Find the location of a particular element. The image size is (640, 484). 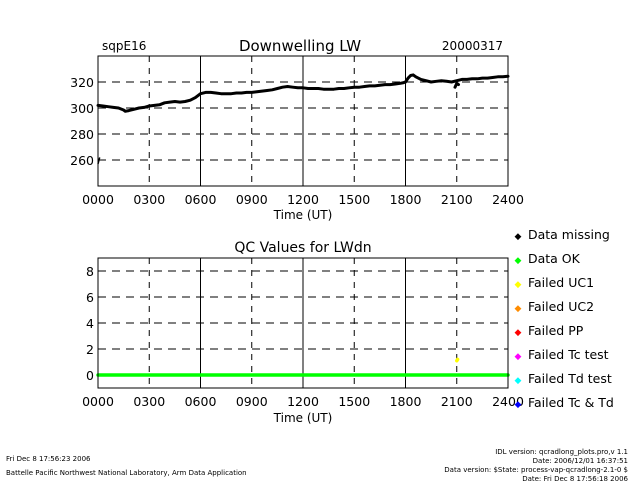

legend-item: ◆ Data OK is located at coordinates (546, 259).